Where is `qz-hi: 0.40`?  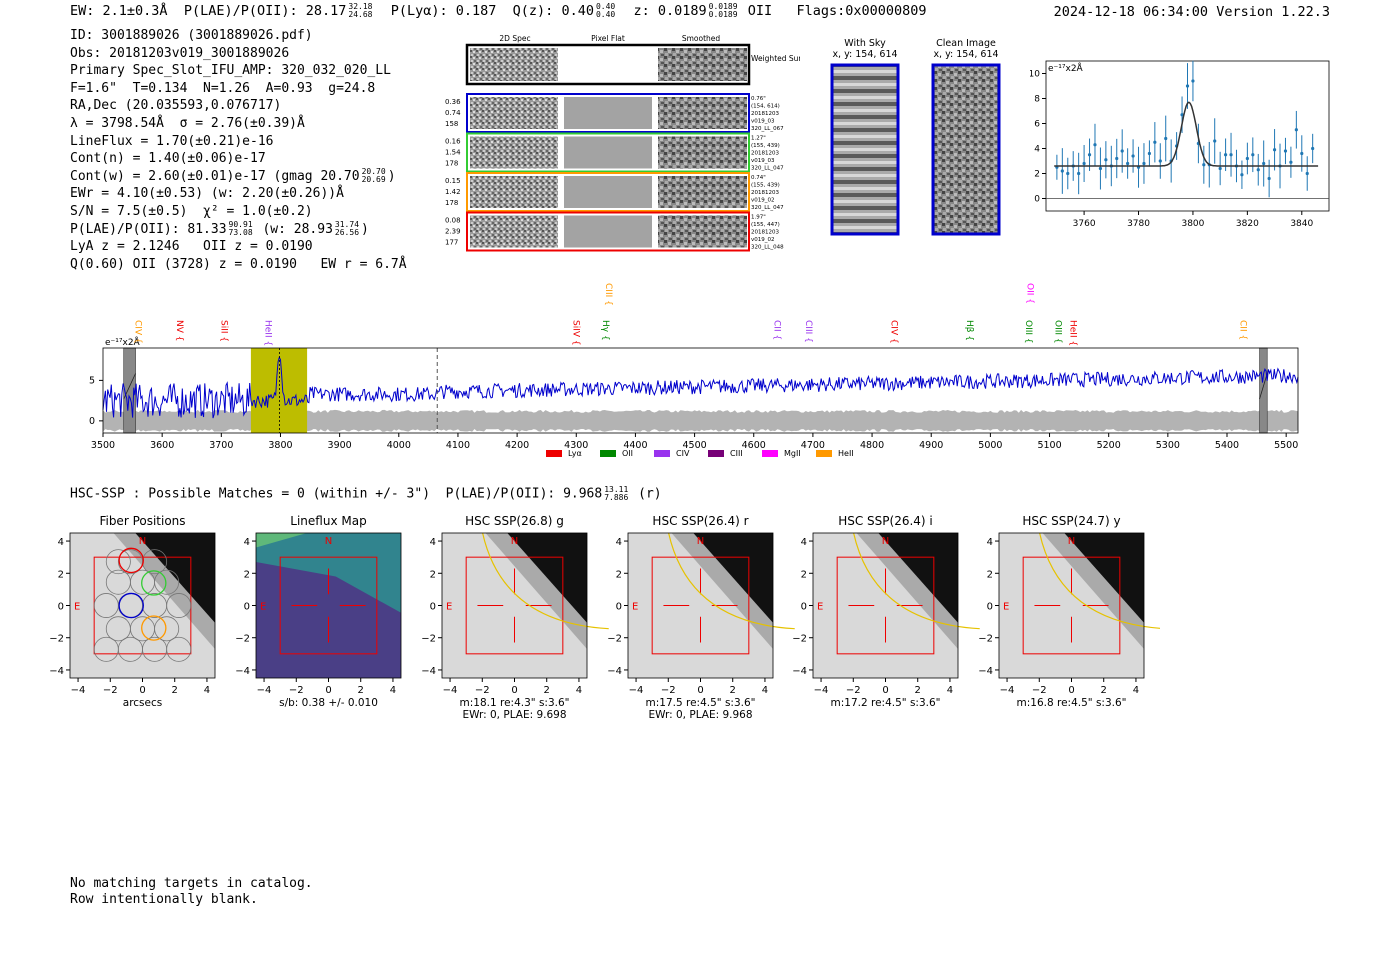
qz-hi: 0.40 is located at coordinates (605, 6).